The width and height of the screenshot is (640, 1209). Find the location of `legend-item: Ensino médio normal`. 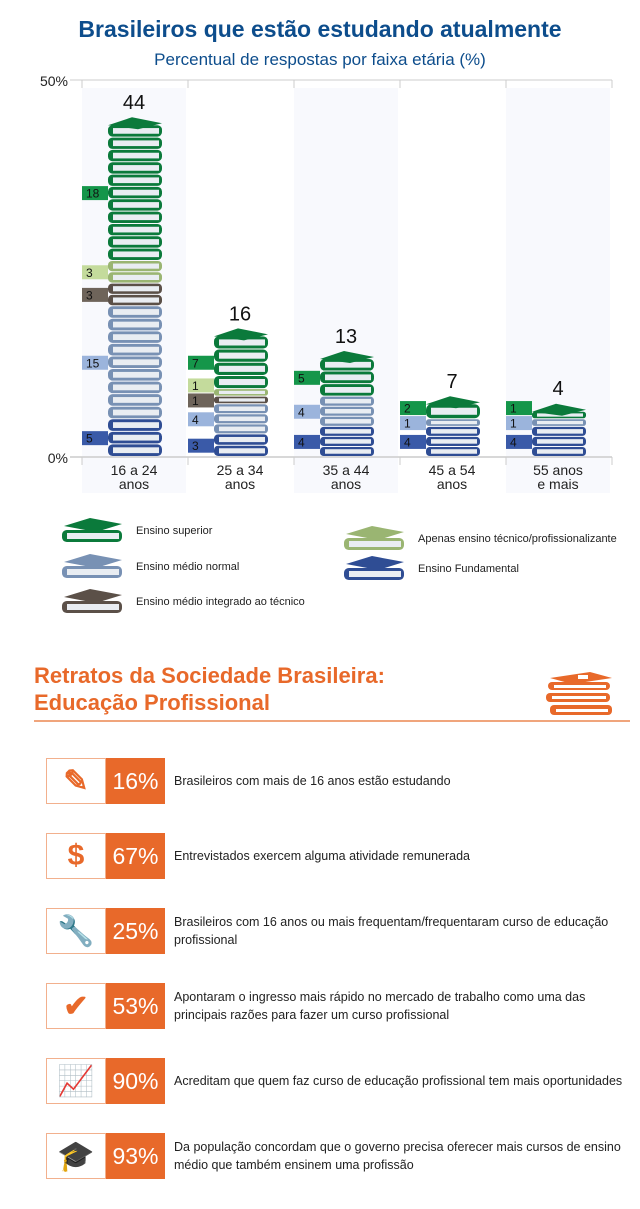

legend-item: Ensino médio normal is located at coordinates (150, 566).